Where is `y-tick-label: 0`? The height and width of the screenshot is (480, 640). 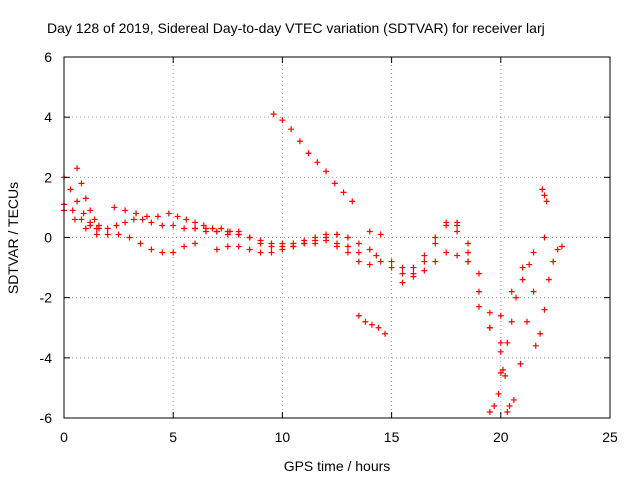
y-tick-label: 0 is located at coordinates (48, 238).